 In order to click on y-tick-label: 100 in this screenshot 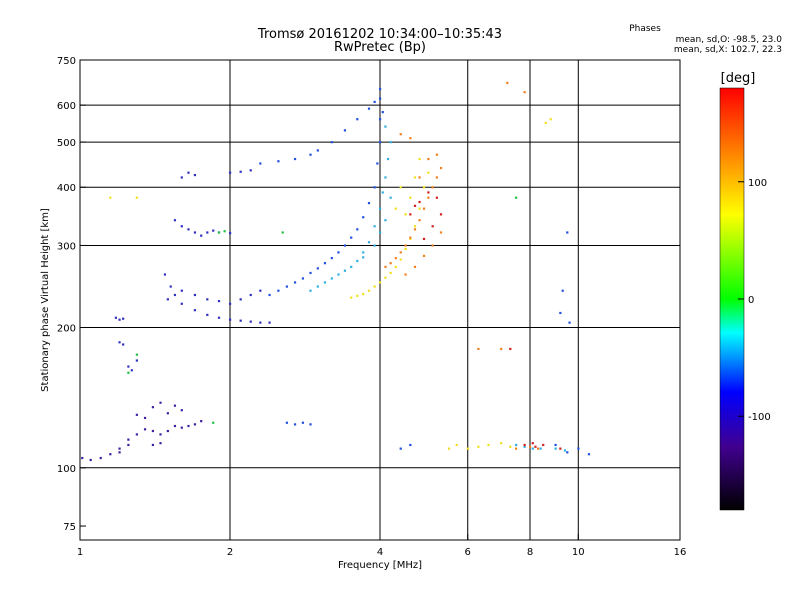, I will do `click(66, 469)`.